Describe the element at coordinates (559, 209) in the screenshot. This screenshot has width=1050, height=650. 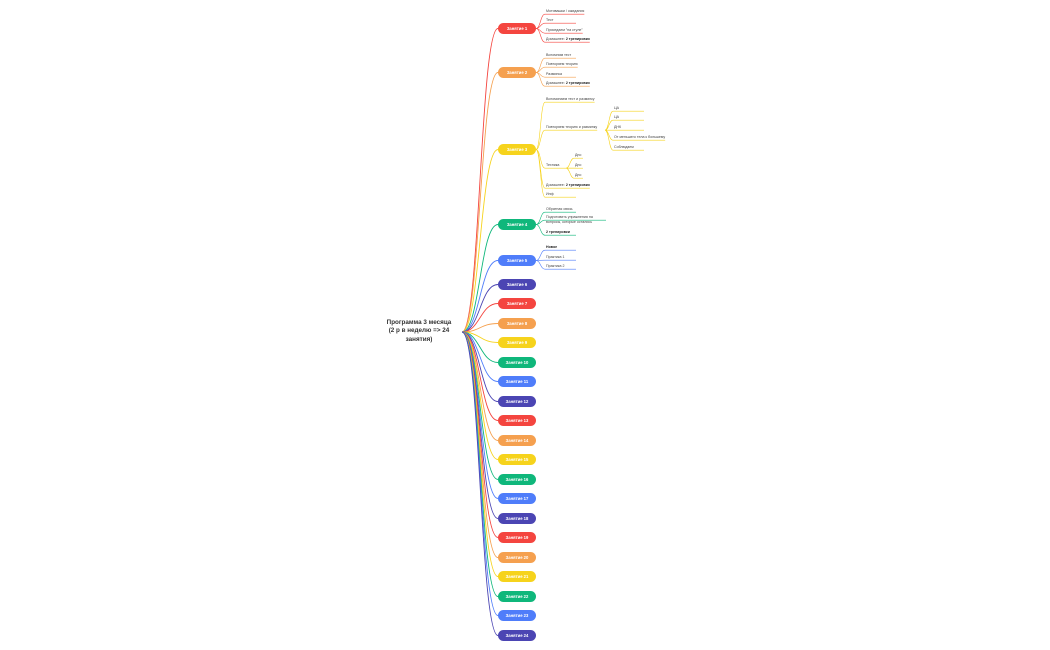
I see `lesson-4-leaf-1: Обратная связь` at that location.